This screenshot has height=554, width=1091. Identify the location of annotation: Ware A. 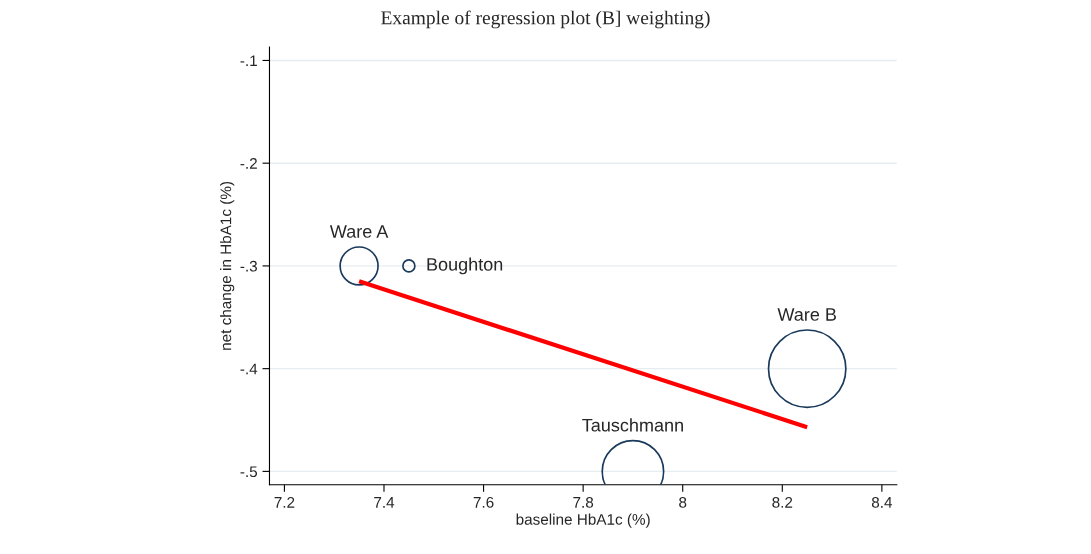
(359, 231).